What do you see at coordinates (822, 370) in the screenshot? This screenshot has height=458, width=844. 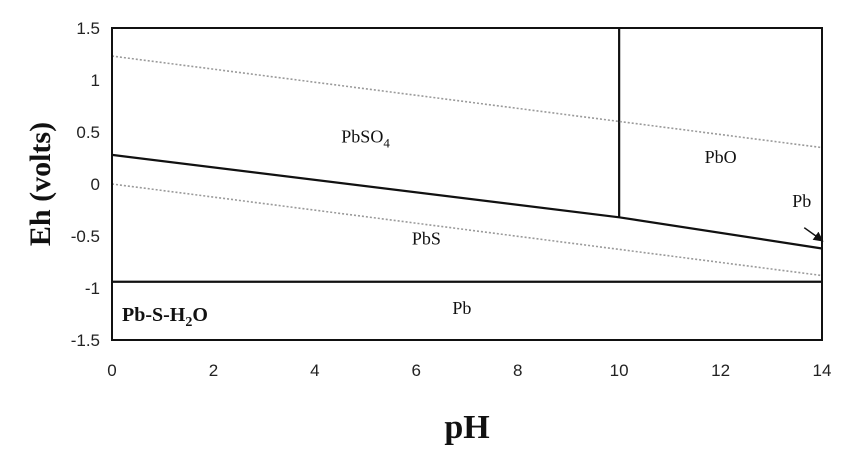 I see `x-tick-label: 14` at bounding box center [822, 370].